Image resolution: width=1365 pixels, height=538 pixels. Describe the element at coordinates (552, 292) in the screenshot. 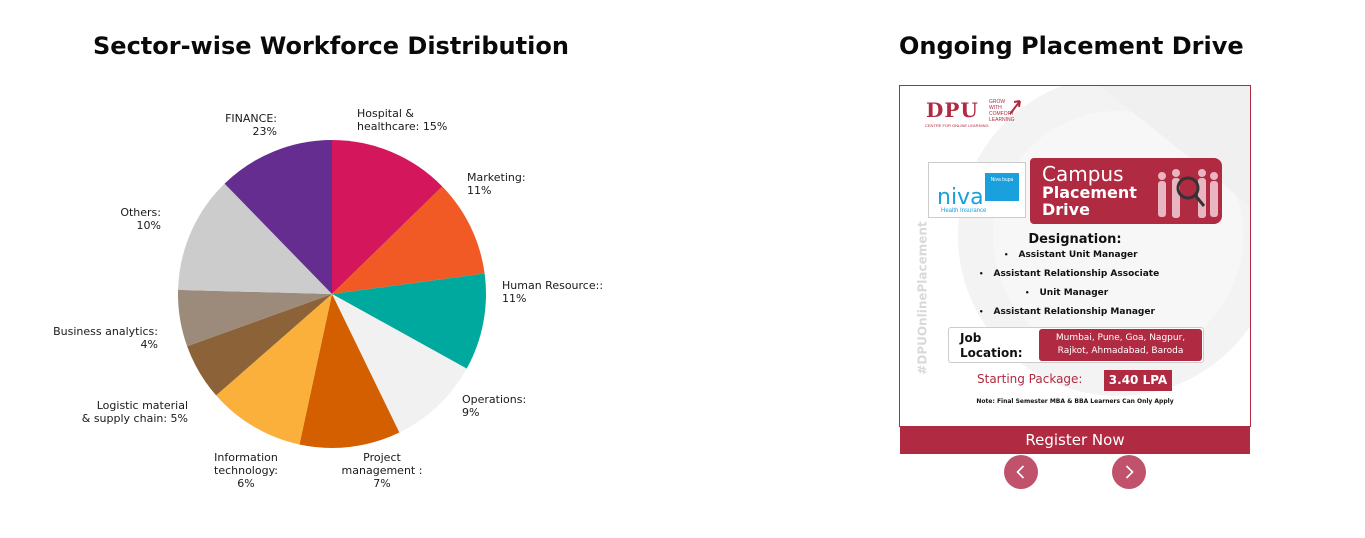

I see `pie-slice-label: Human Resource:: 11%` at that location.